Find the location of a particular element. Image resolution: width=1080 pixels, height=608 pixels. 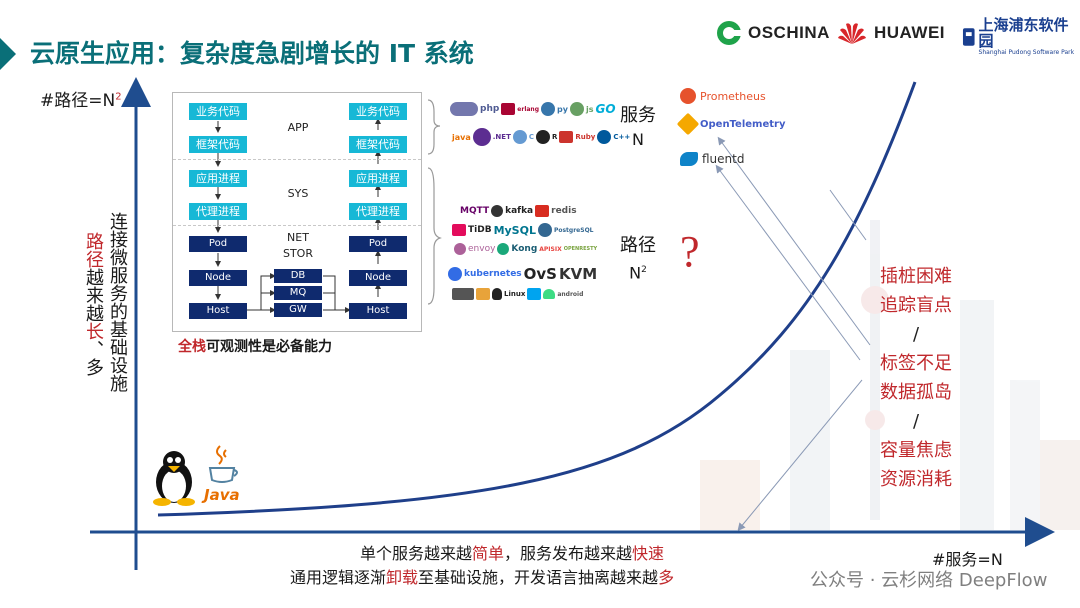

android-icon is located at coordinates (549, 294).